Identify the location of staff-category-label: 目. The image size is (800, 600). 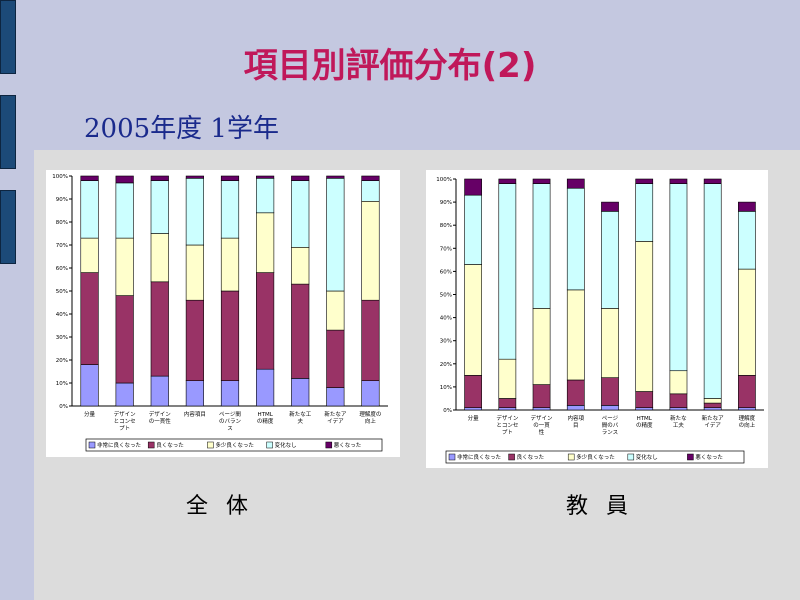
(576, 425).